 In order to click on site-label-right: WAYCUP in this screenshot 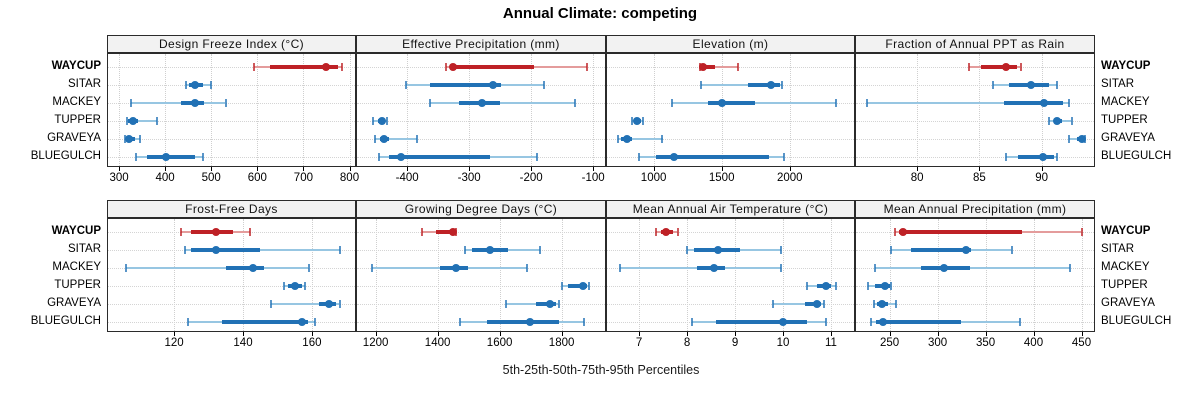, I will do `click(1126, 66)`.